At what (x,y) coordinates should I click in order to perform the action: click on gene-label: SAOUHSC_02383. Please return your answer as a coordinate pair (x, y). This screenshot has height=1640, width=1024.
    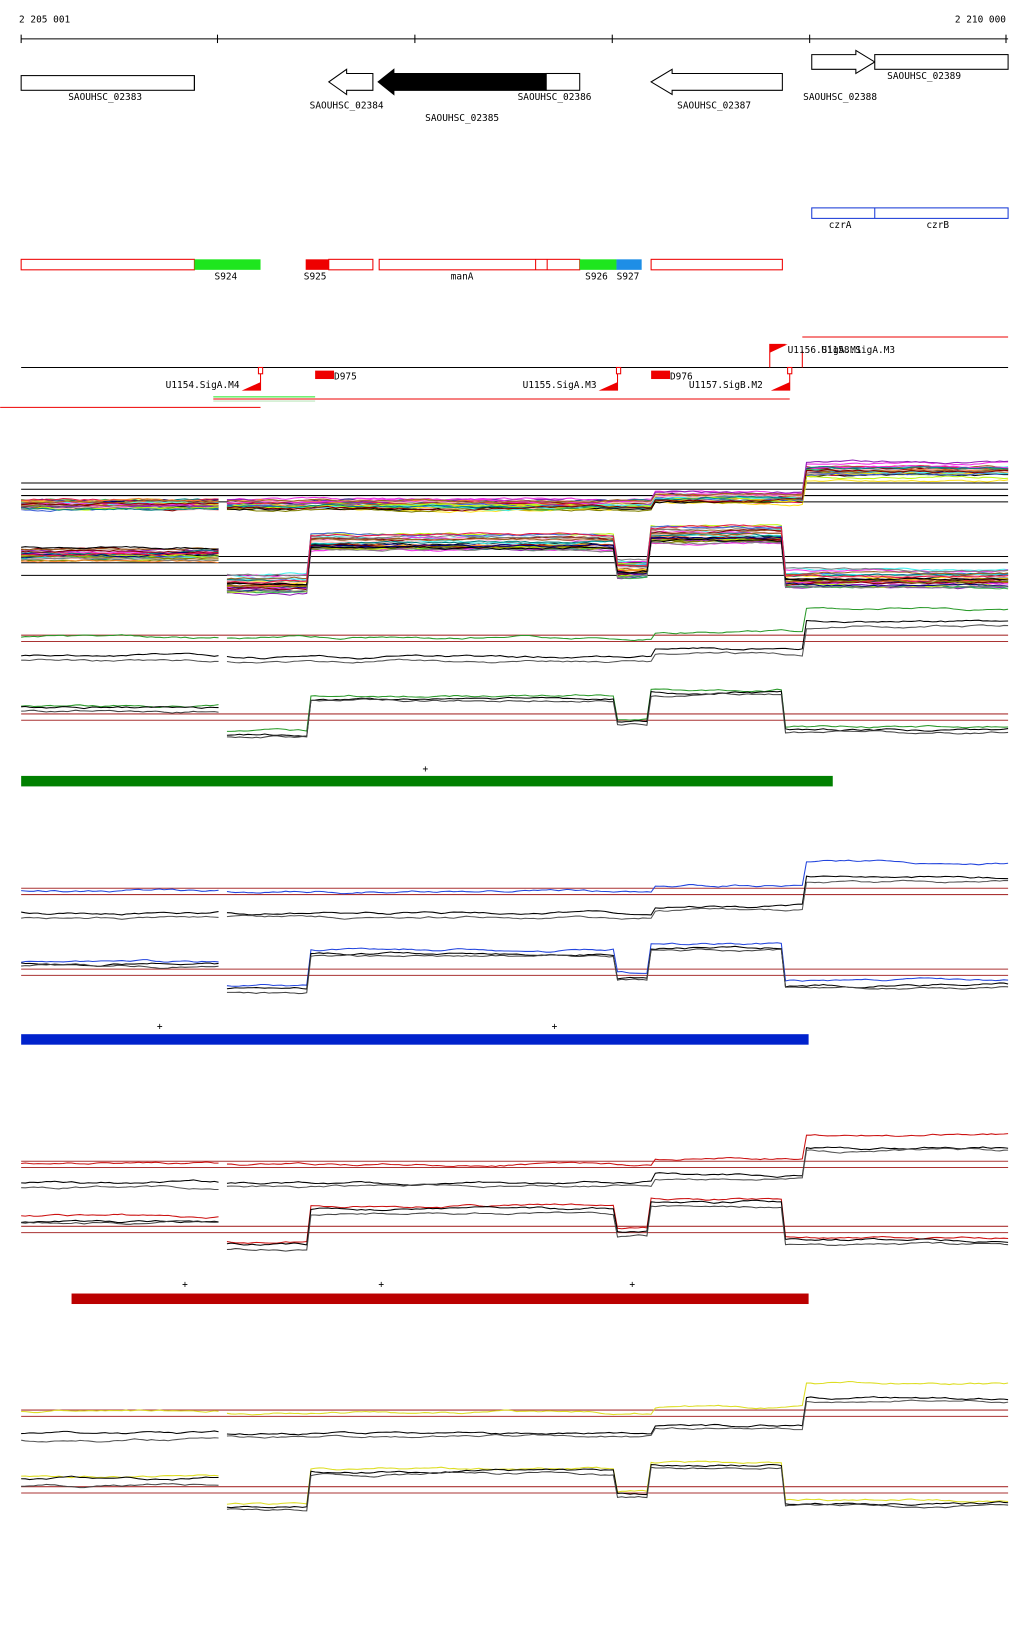
    Looking at the image, I should click on (105, 97).